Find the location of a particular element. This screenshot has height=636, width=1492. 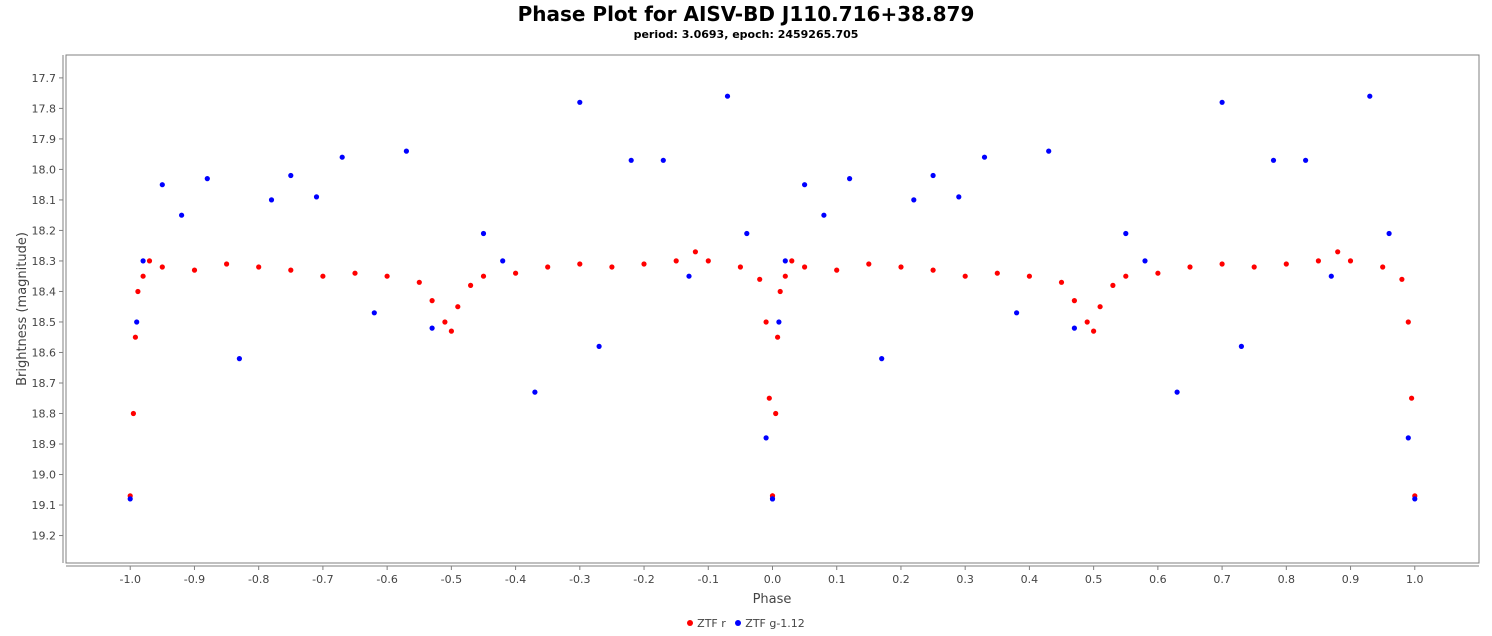

legend-marker-ztf-g is located at coordinates (738, 623).